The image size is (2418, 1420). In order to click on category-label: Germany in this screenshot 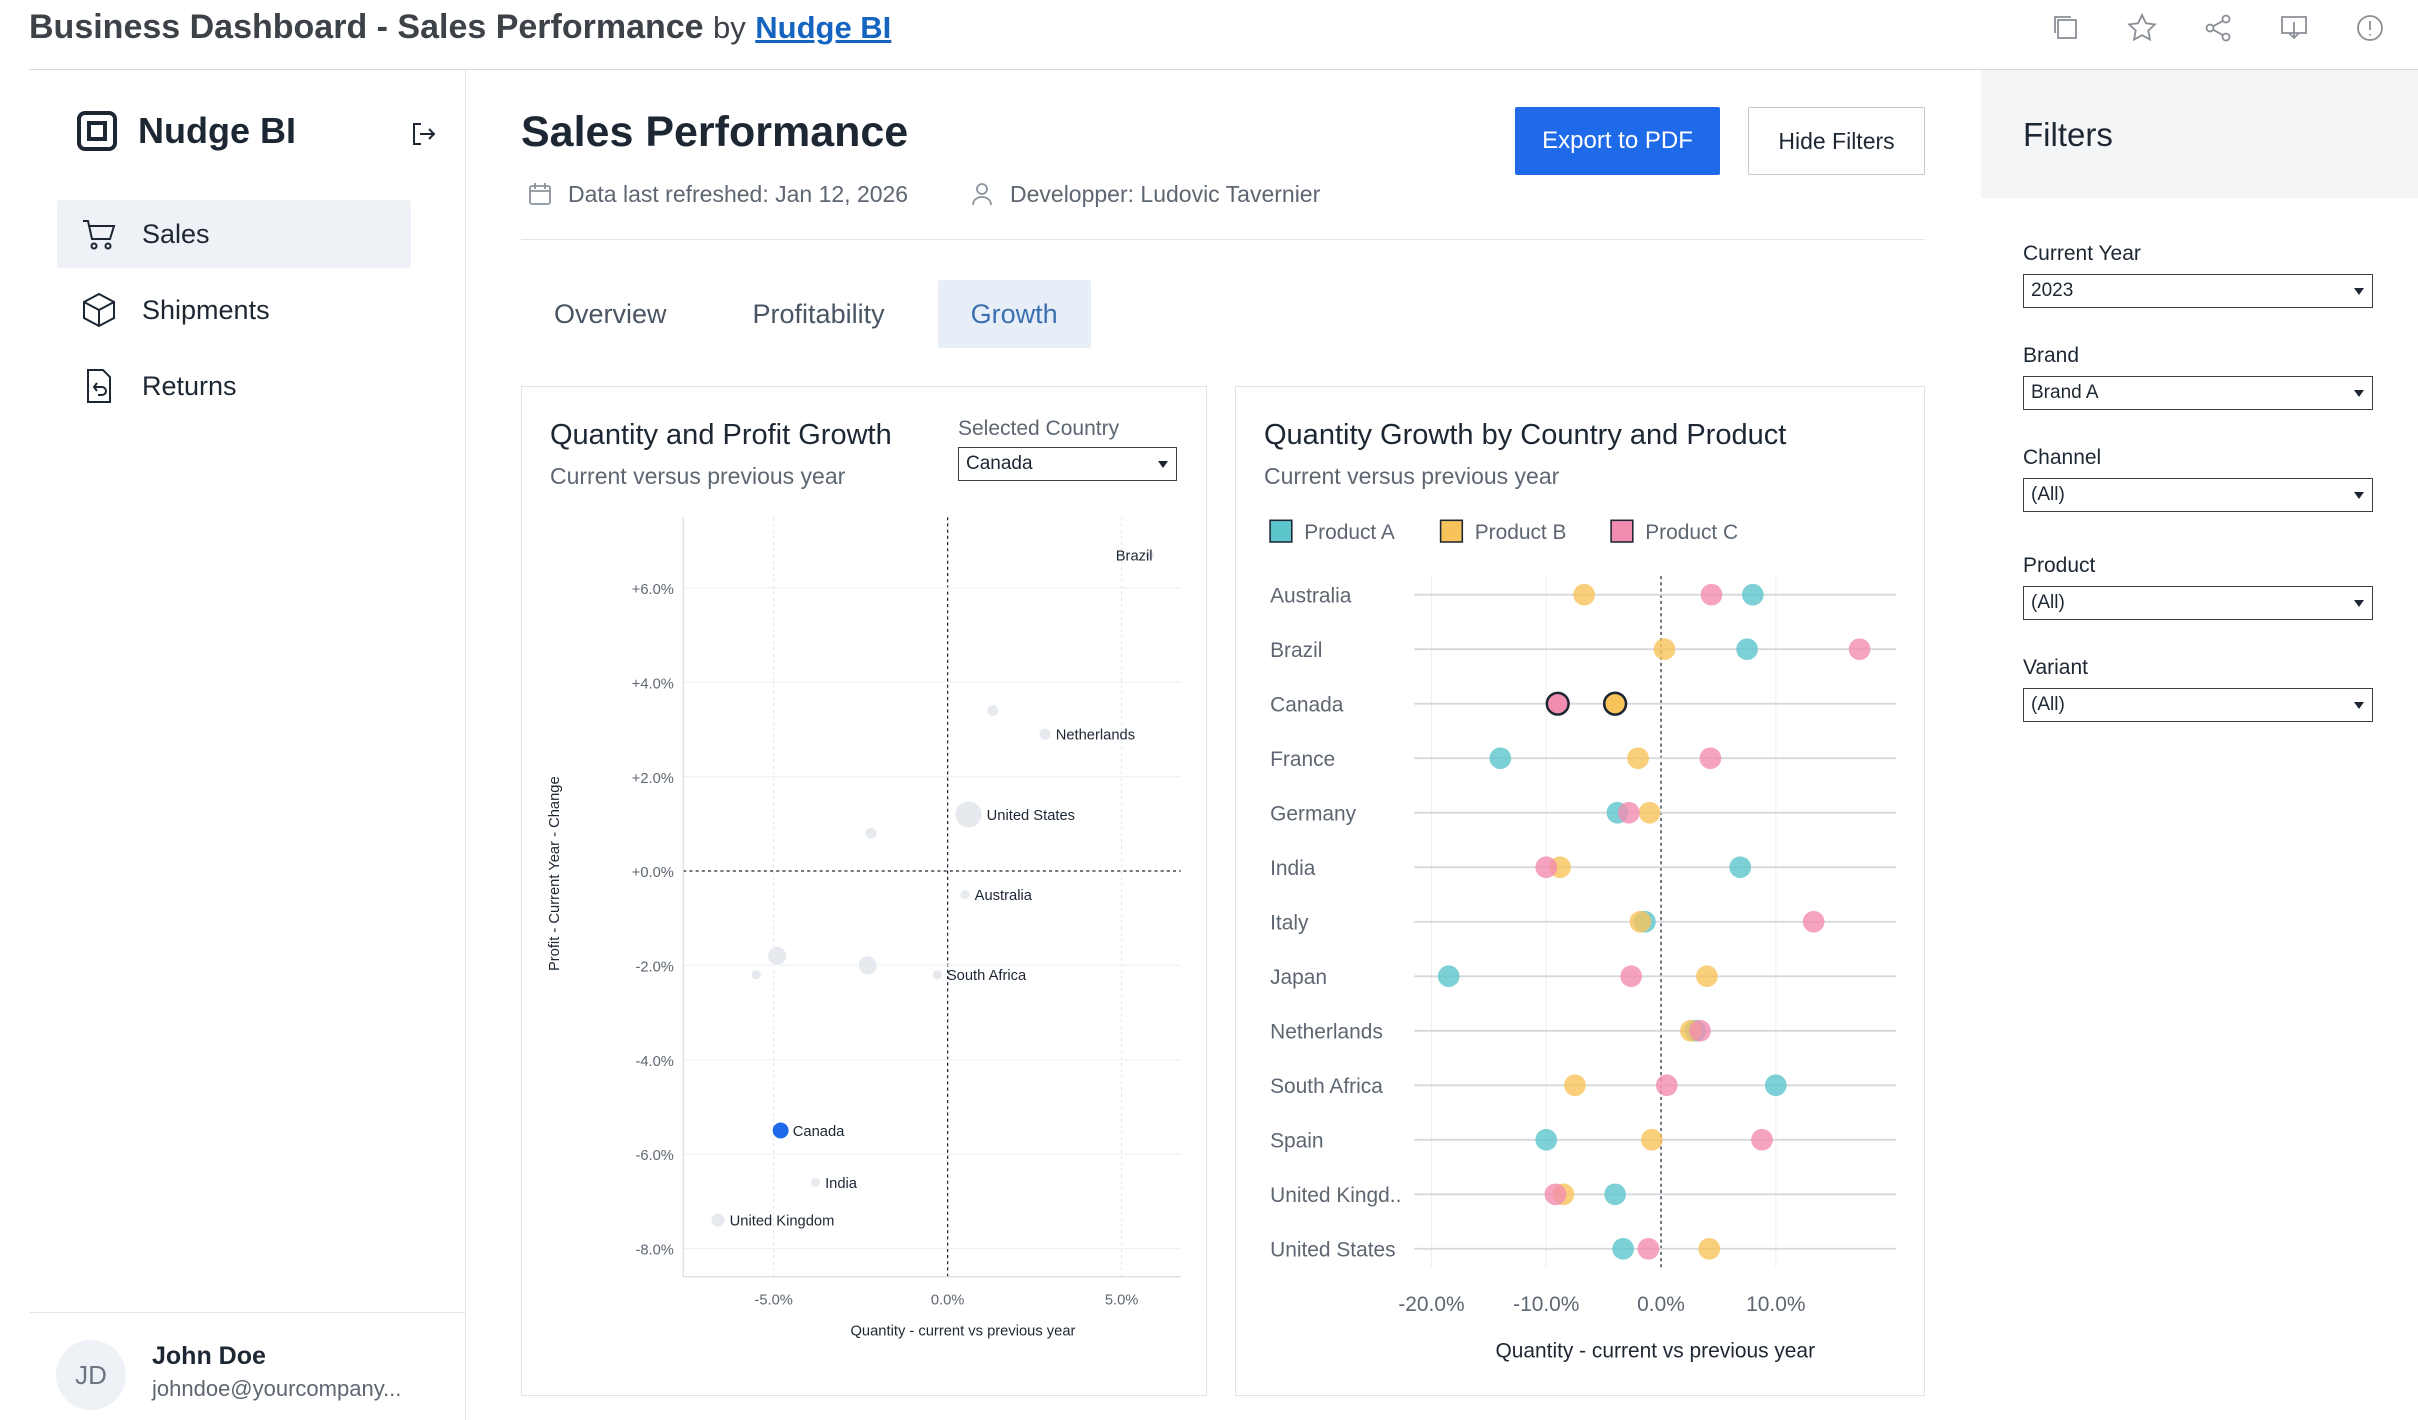, I will do `click(1313, 813)`.